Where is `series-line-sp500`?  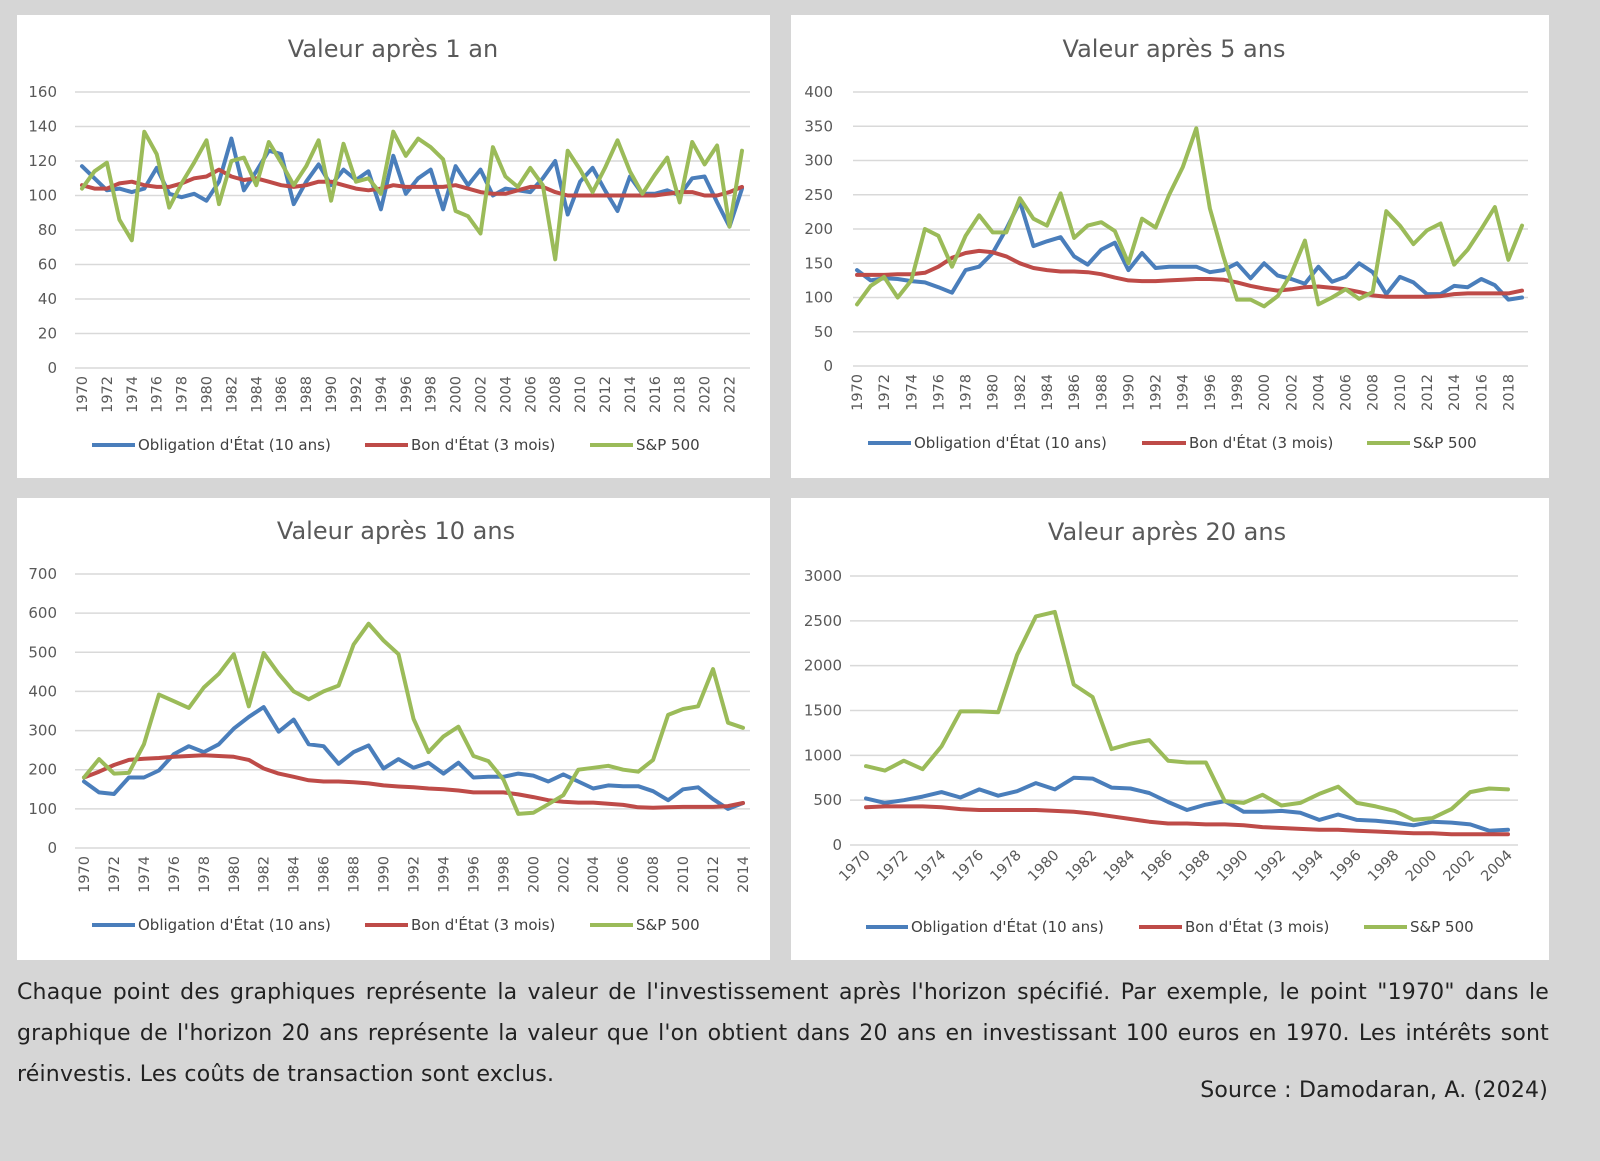
series-line-sp500 is located at coordinates (1189, 217).